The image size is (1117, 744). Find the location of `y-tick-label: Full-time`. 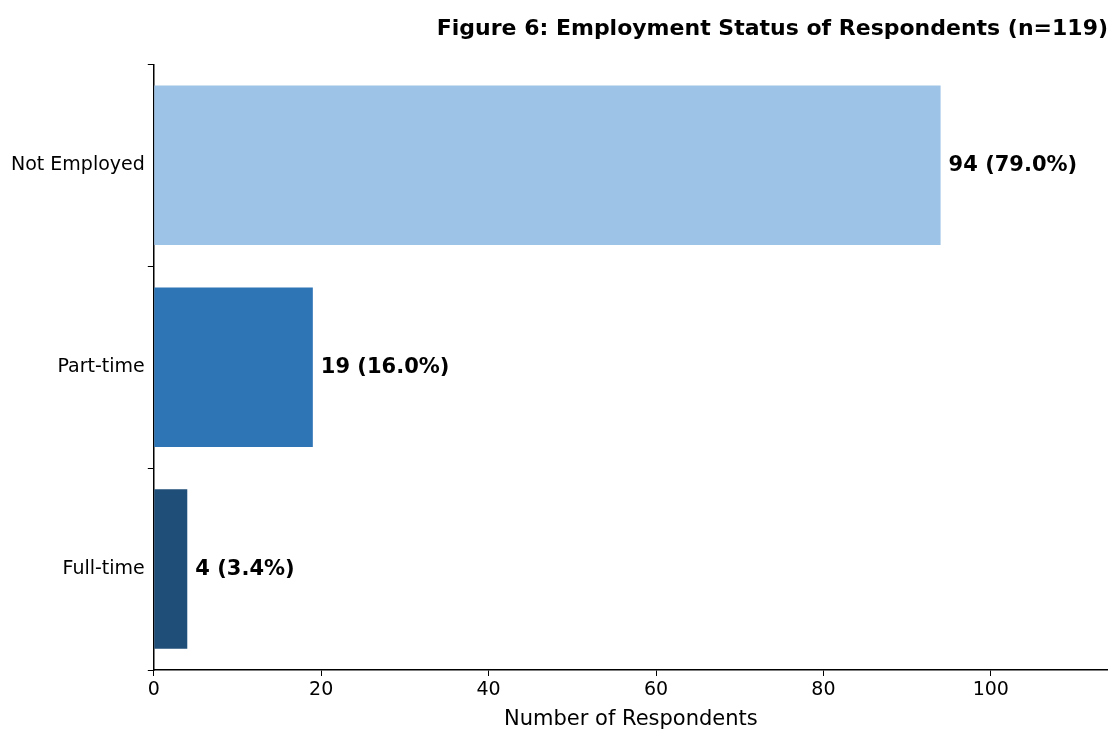

y-tick-label: Full-time is located at coordinates (103, 567).